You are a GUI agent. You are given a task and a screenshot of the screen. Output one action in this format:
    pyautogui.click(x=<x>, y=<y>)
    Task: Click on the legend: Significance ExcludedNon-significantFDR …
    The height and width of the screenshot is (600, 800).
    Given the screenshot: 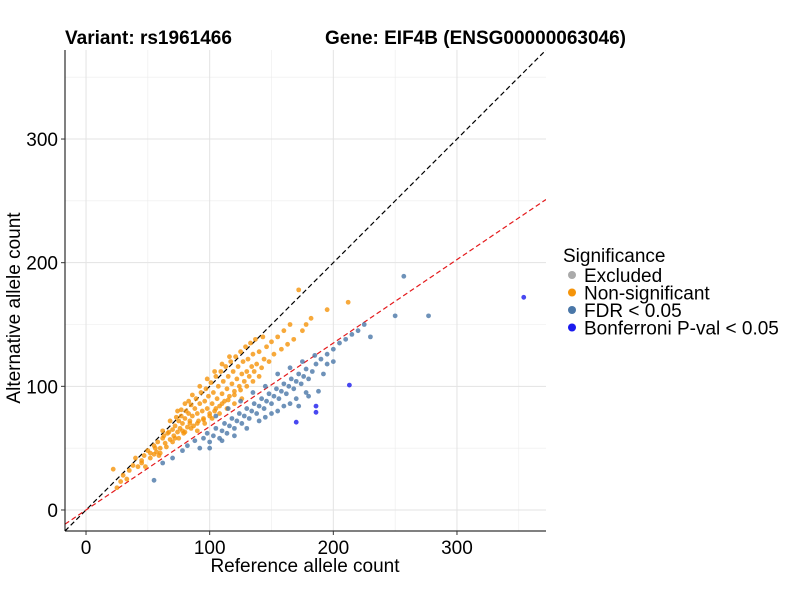 What is the action you would take?
    pyautogui.click(x=671, y=293)
    